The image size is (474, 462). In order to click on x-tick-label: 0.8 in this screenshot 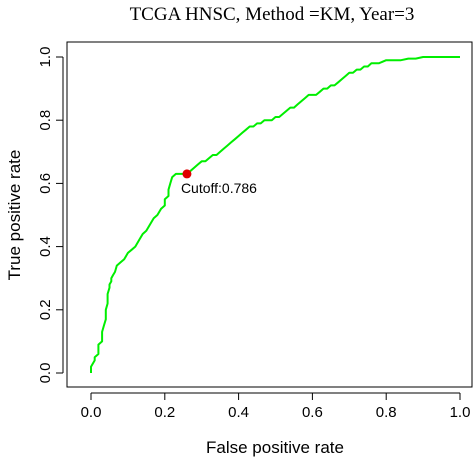, I will do `click(386, 412)`.